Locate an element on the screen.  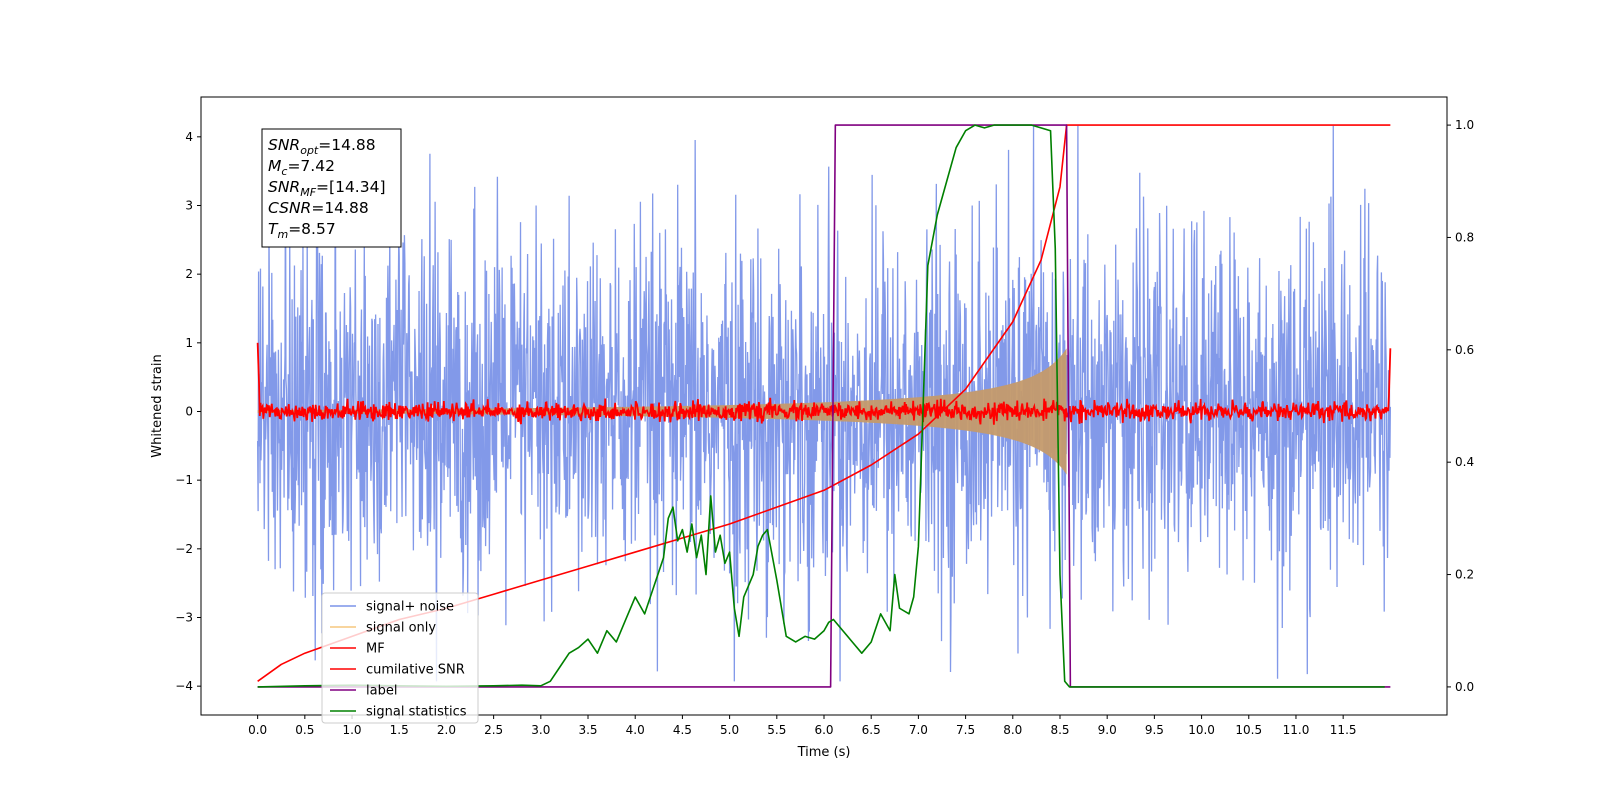
legend-frame is located at coordinates (400, 658).